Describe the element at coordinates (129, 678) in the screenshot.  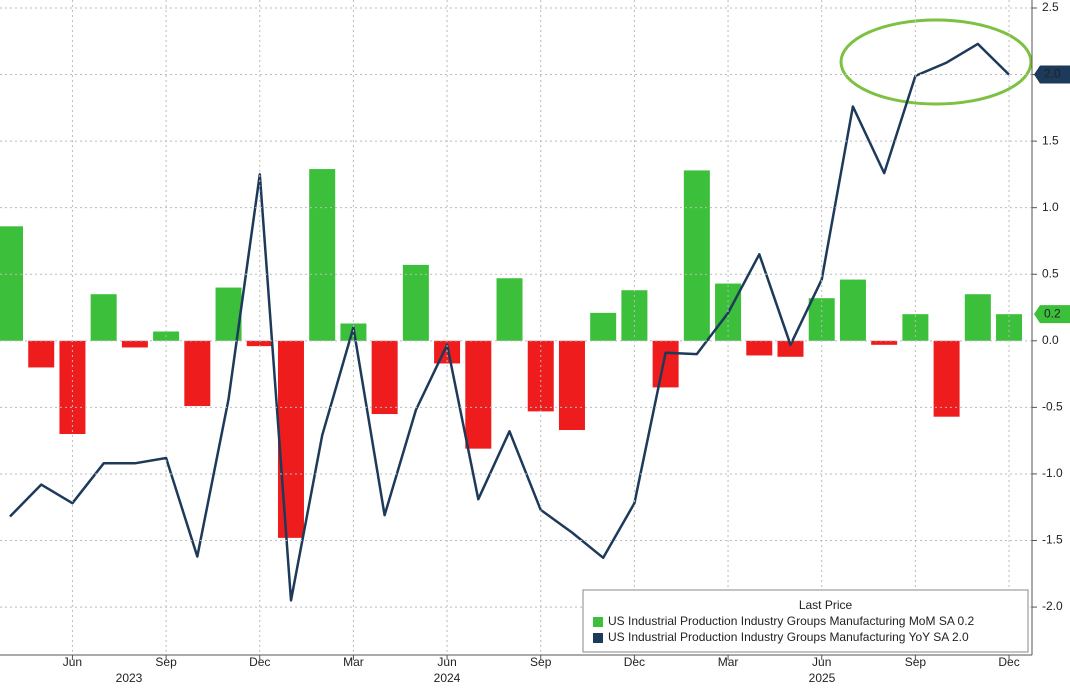
I see `year-label: 2023` at that location.